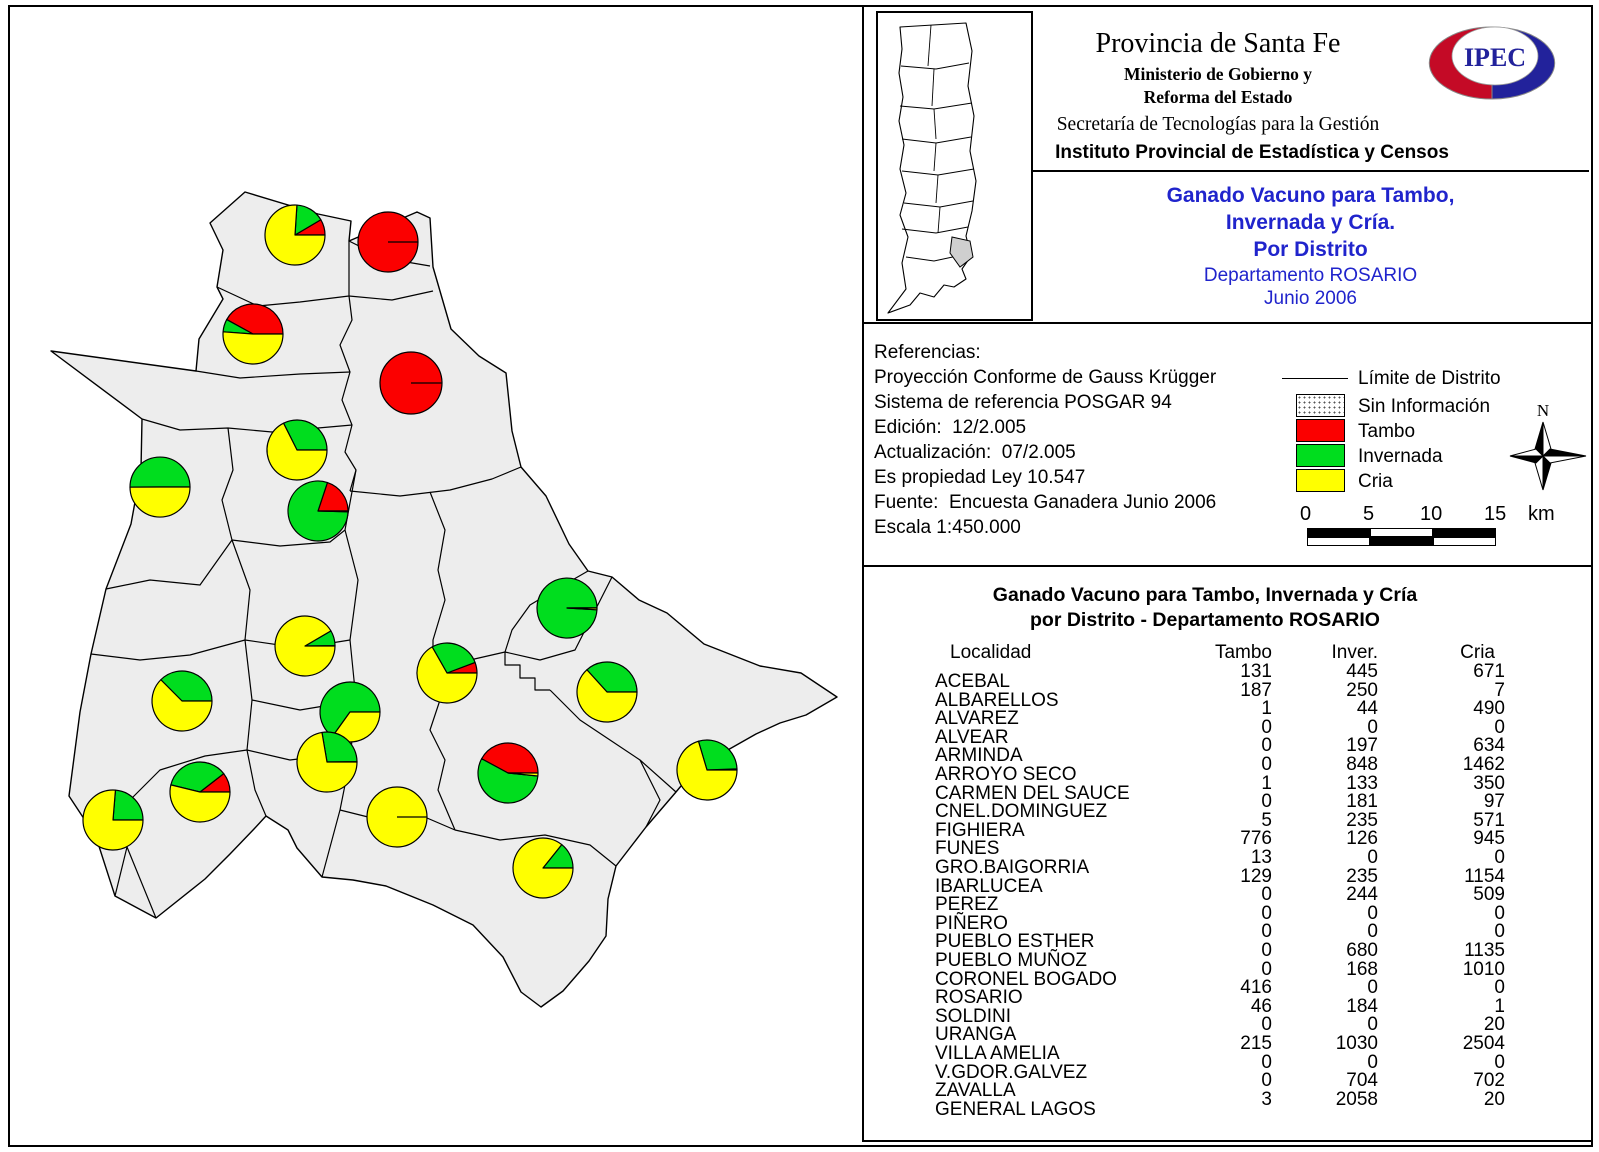  Describe the element at coordinates (972, 681) in the screenshot. I see `table-row-locality: ACEBAL` at that location.